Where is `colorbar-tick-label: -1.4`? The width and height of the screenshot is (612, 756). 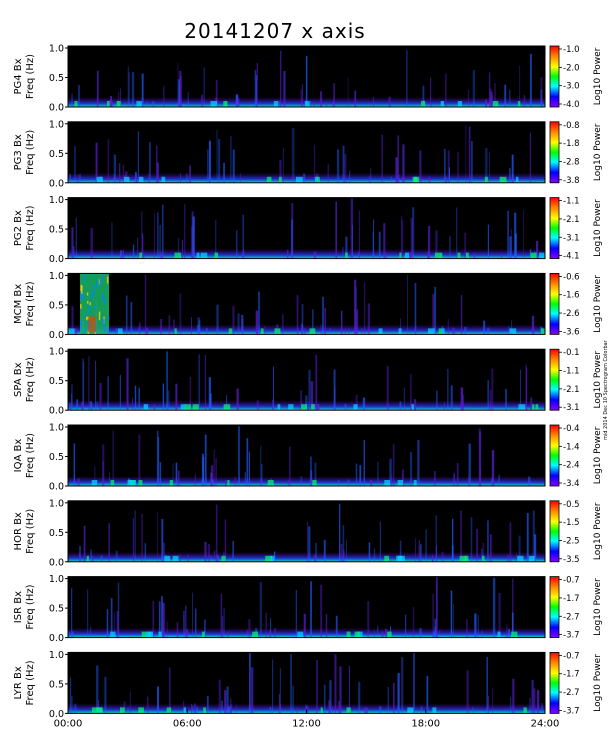
colorbar-tick-label: -1.4 is located at coordinates (571, 447).